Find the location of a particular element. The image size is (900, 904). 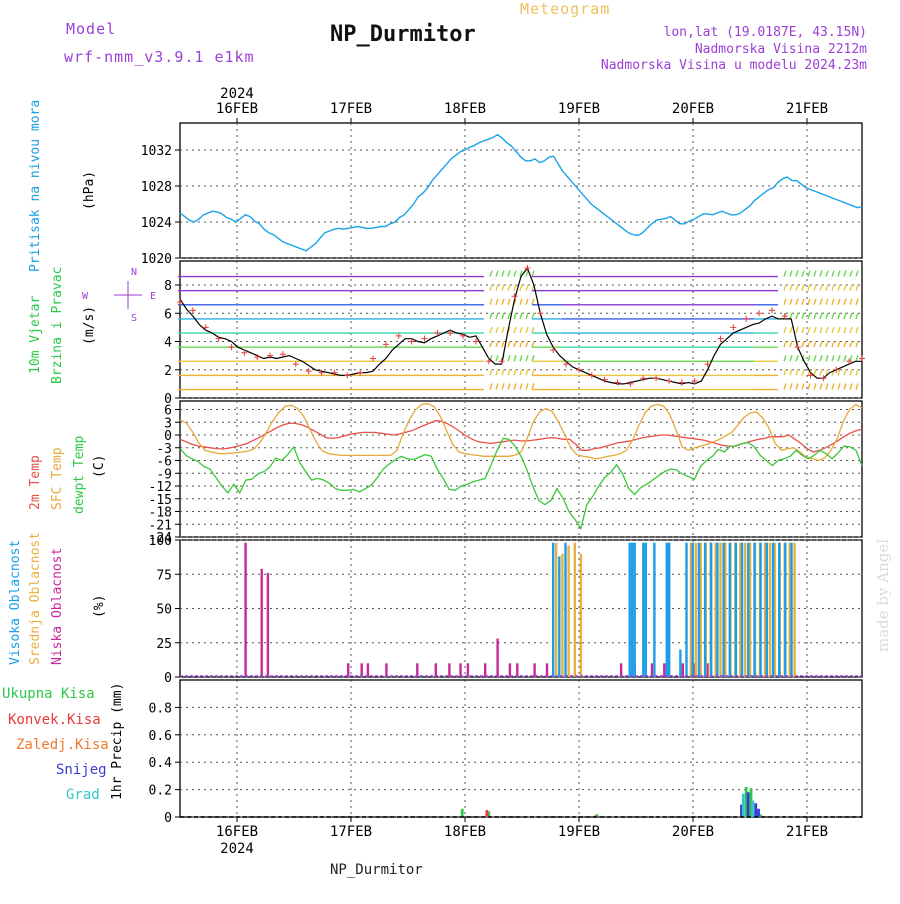

x-tick-bottom-4: 20FEB is located at coordinates (693, 832).